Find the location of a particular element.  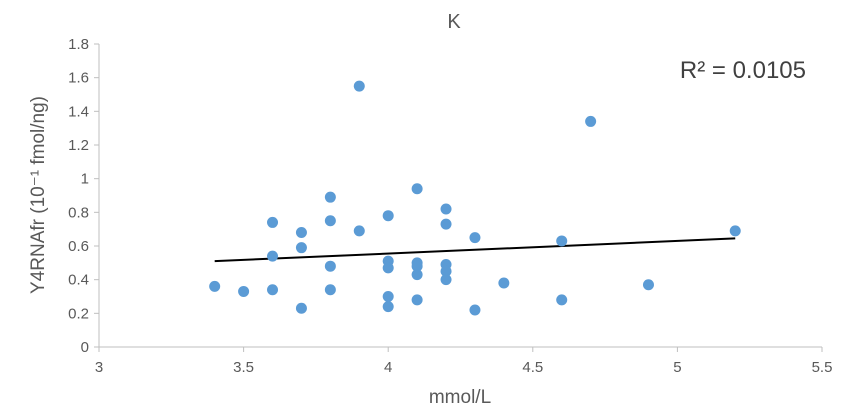

chart-title: K is located at coordinates (454, 22).